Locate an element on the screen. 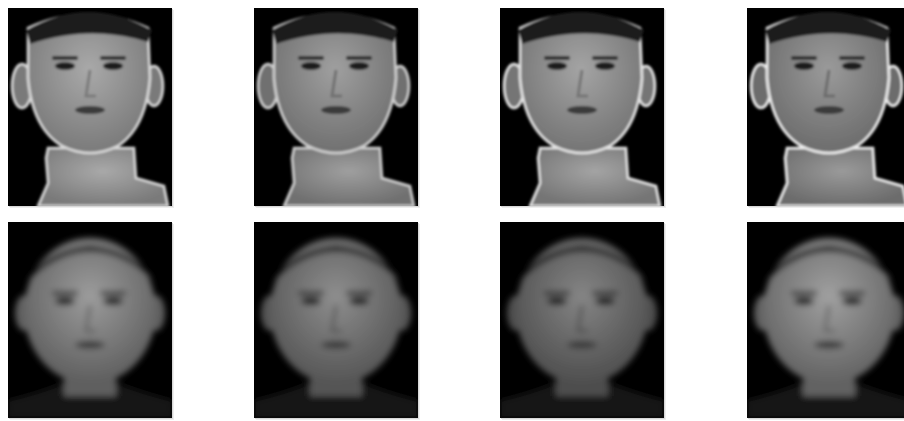 The height and width of the screenshot is (421, 904). face-image-row1-col3 is located at coordinates (582, 107).